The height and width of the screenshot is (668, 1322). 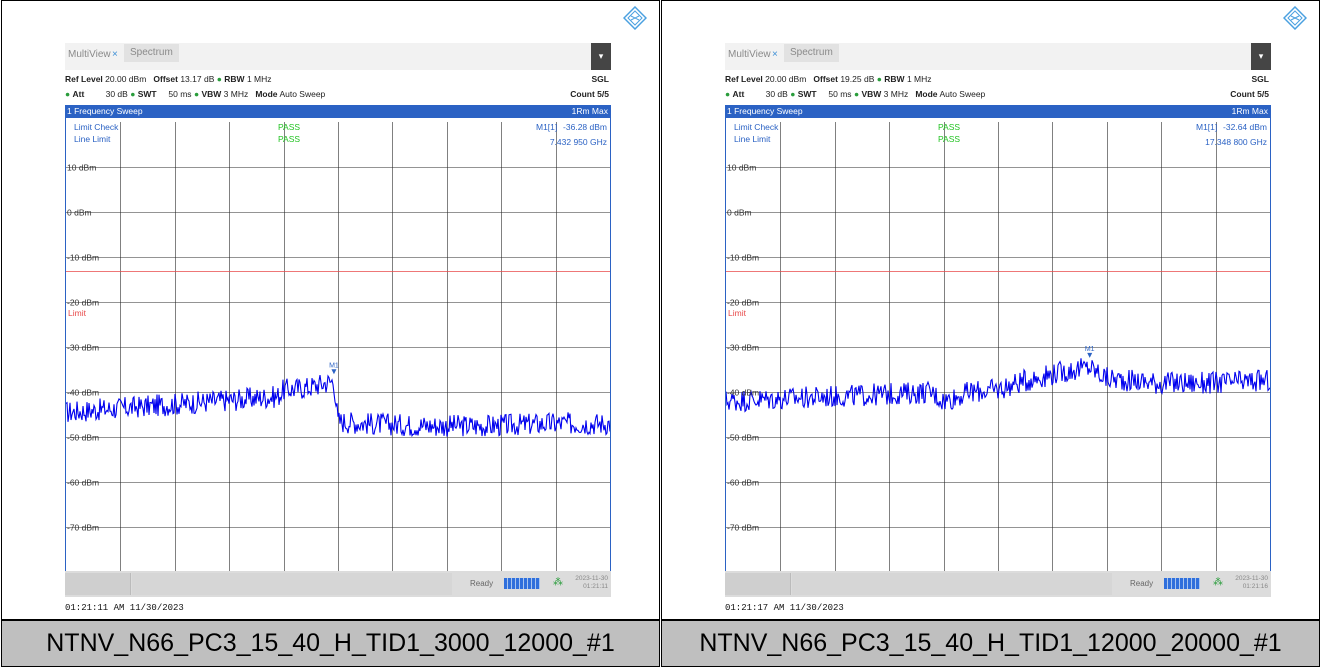 I want to click on sweep-count: Count 5/5, so click(x=1249, y=94).